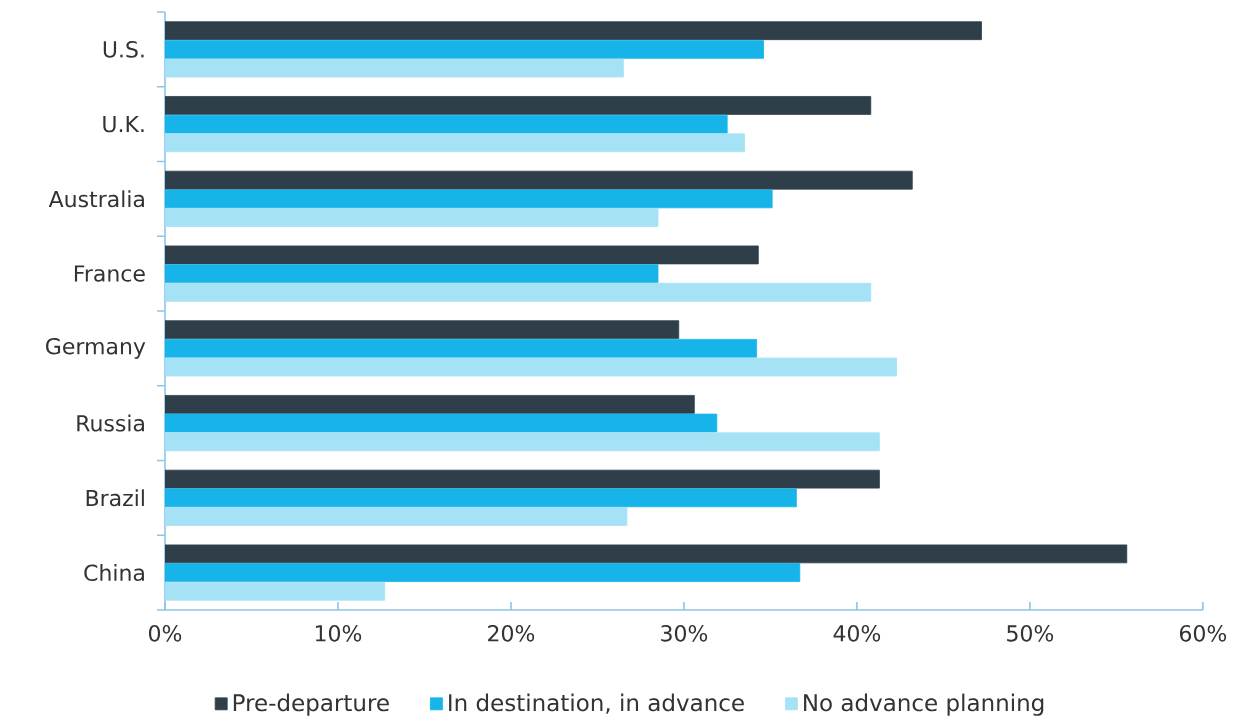 The height and width of the screenshot is (722, 1234). Describe the element at coordinates (338, 633) in the screenshot. I see `x-tick-label: 10%` at that location.